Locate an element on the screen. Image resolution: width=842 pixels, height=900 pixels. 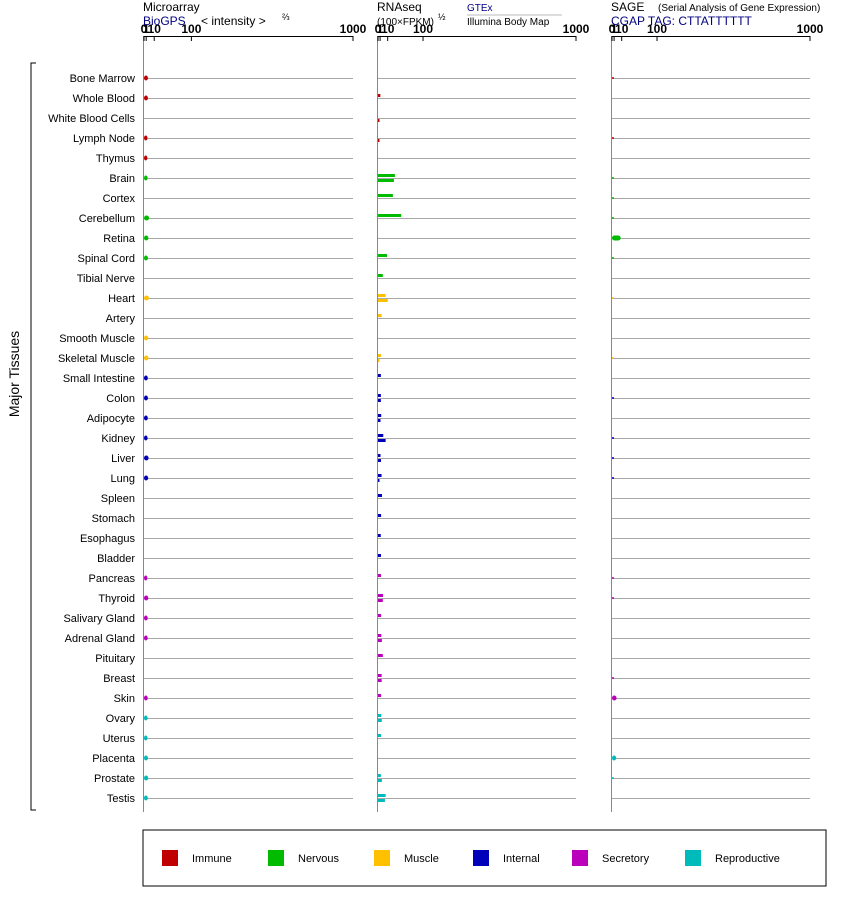
sage-tick-label: 0 is located at coordinates (612, 29).